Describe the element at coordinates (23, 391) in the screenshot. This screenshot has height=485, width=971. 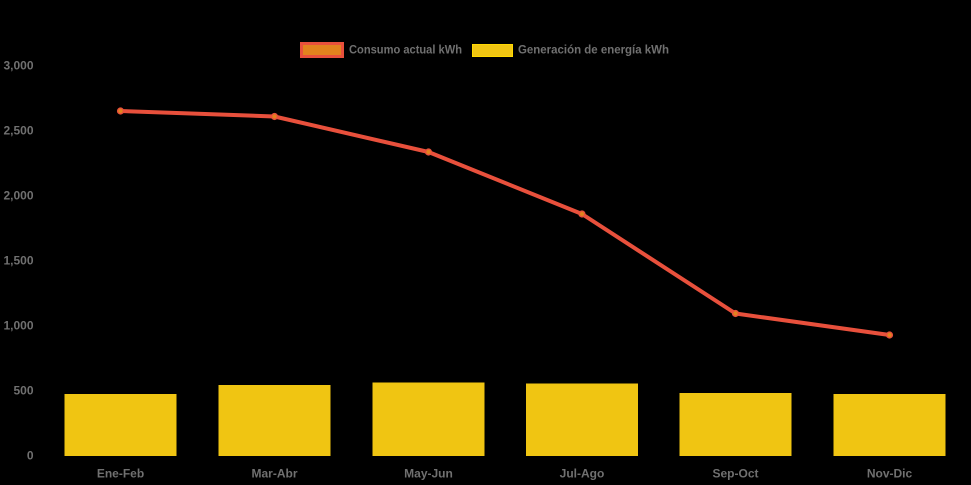
I see `svg-text: 500` at that location.